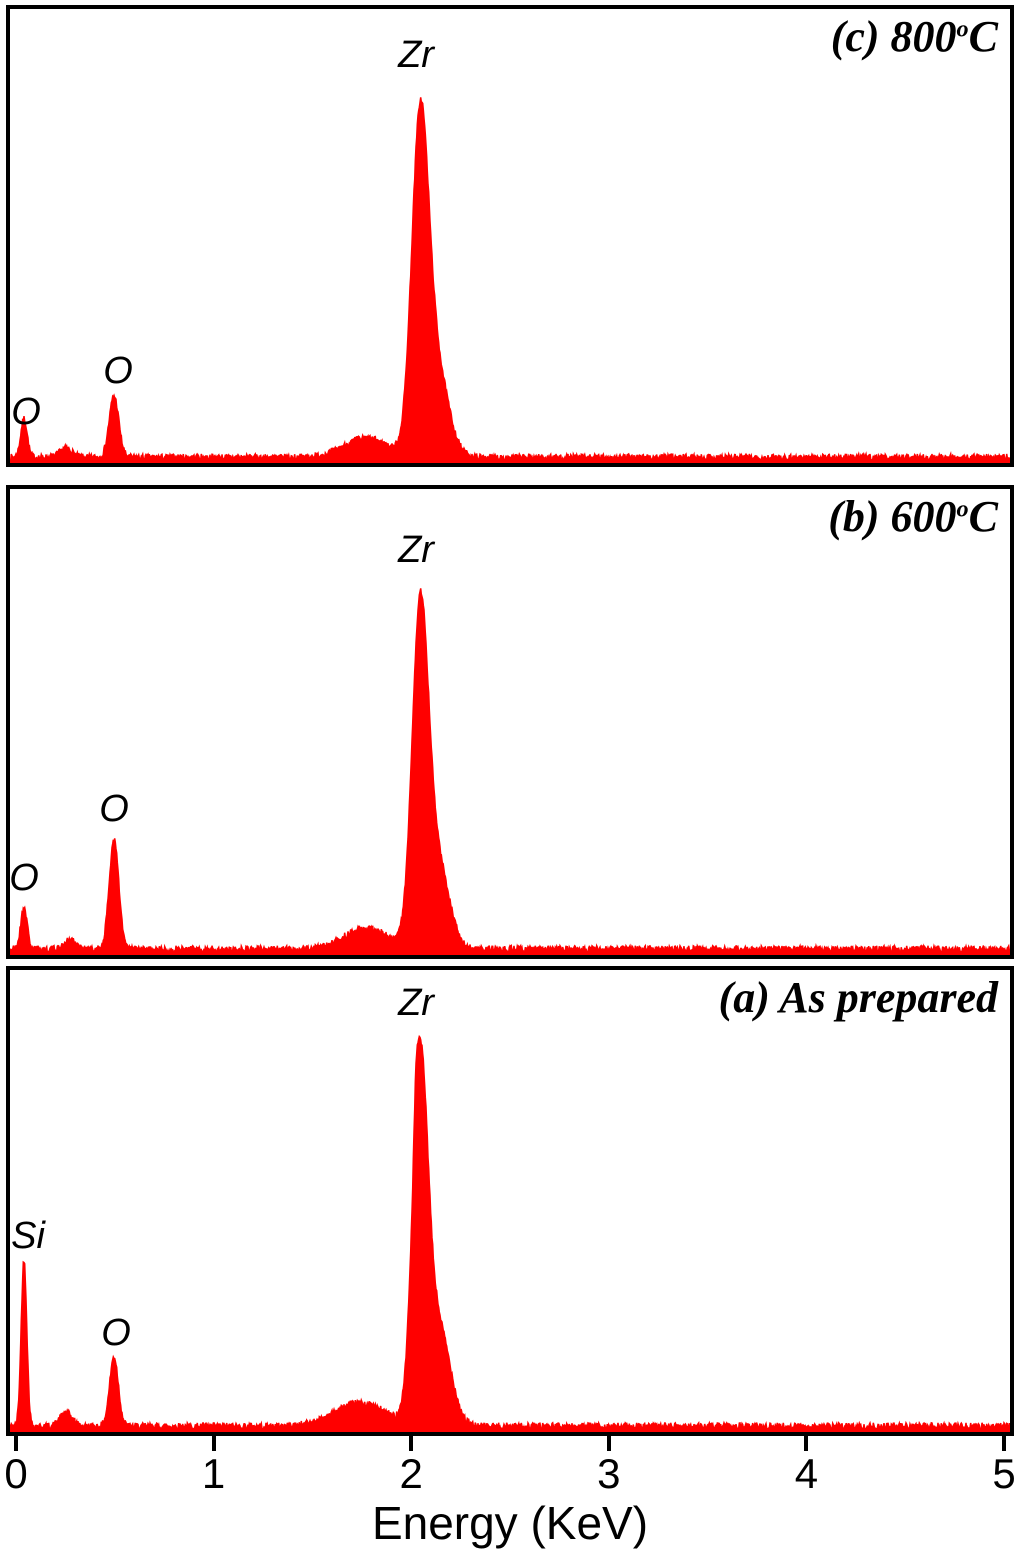 The width and height of the screenshot is (1020, 1551). What do you see at coordinates (28, 1236) in the screenshot?
I see `peak-label-si: Si` at bounding box center [28, 1236].